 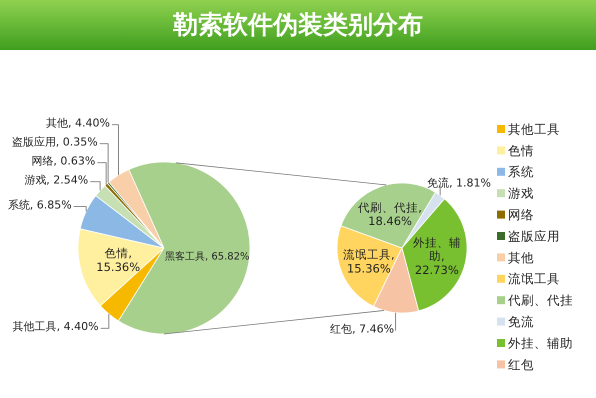 I want to click on legend-label: 免流, so click(x=521, y=321).